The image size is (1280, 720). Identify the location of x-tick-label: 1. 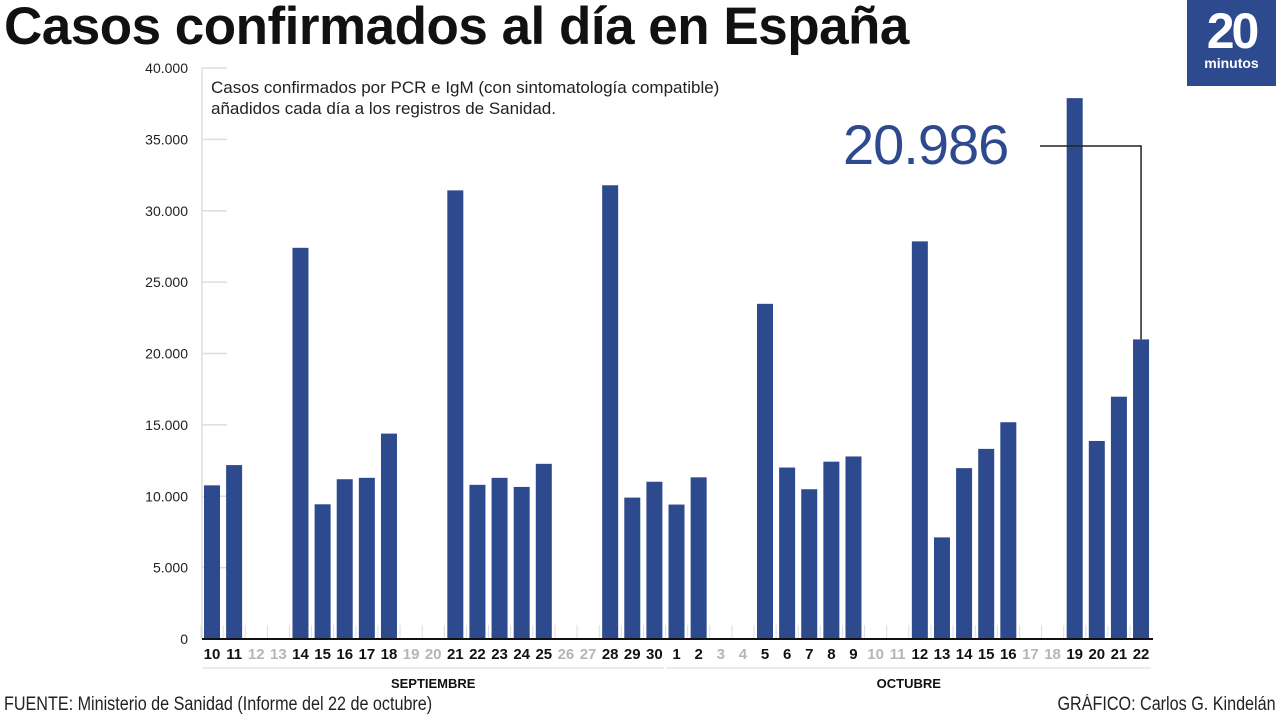
(676, 654).